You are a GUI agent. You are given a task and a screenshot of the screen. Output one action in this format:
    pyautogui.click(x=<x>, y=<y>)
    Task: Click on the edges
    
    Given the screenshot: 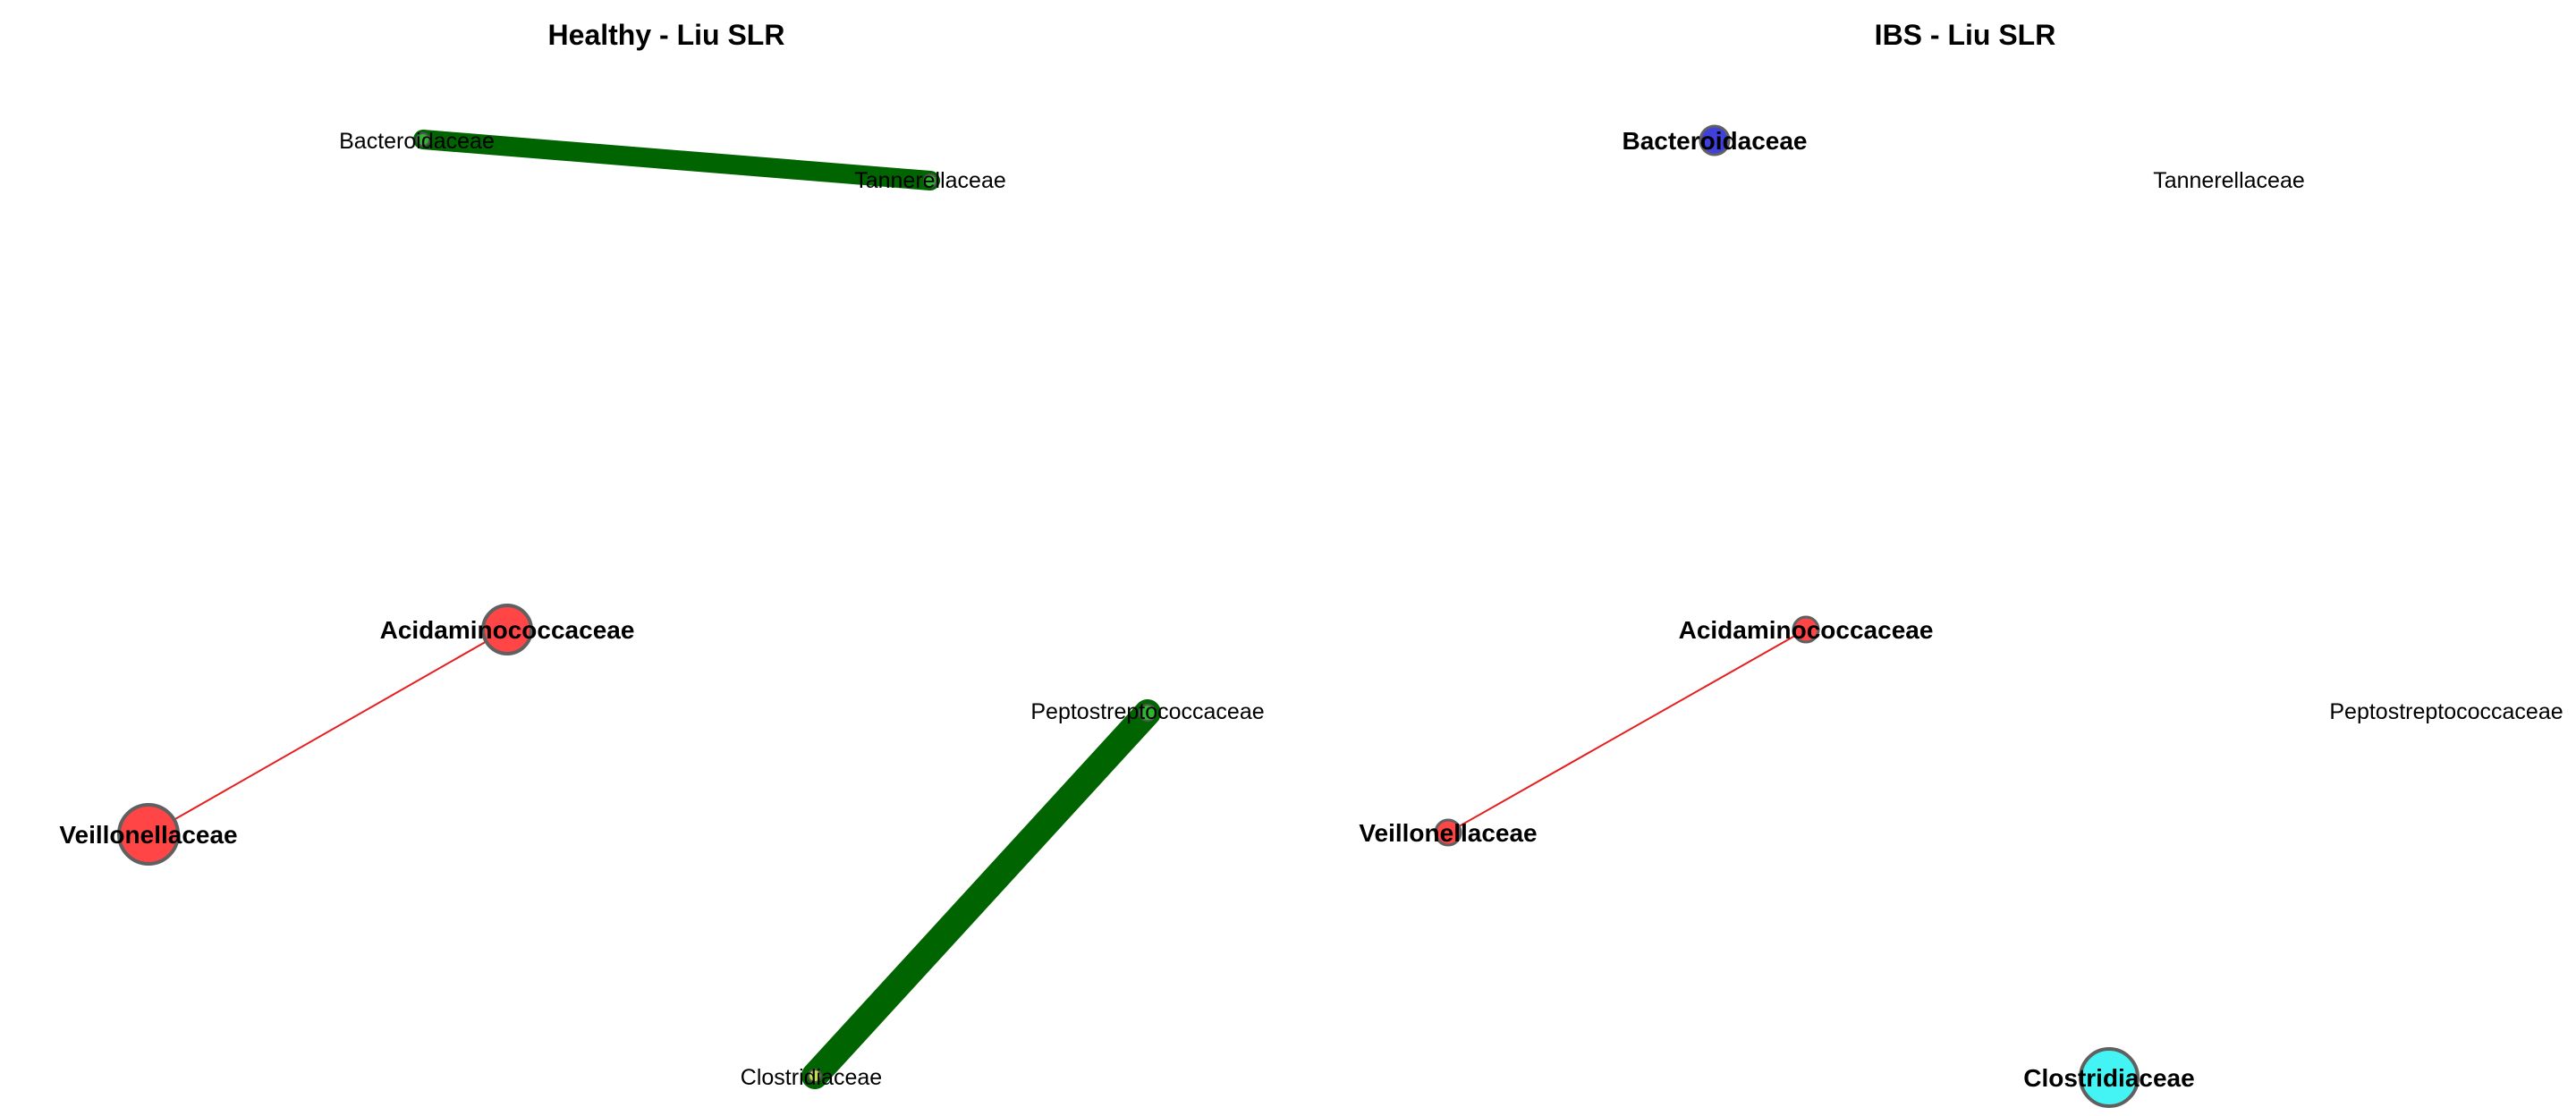 What is the action you would take?
    pyautogui.click(x=1627, y=731)
    